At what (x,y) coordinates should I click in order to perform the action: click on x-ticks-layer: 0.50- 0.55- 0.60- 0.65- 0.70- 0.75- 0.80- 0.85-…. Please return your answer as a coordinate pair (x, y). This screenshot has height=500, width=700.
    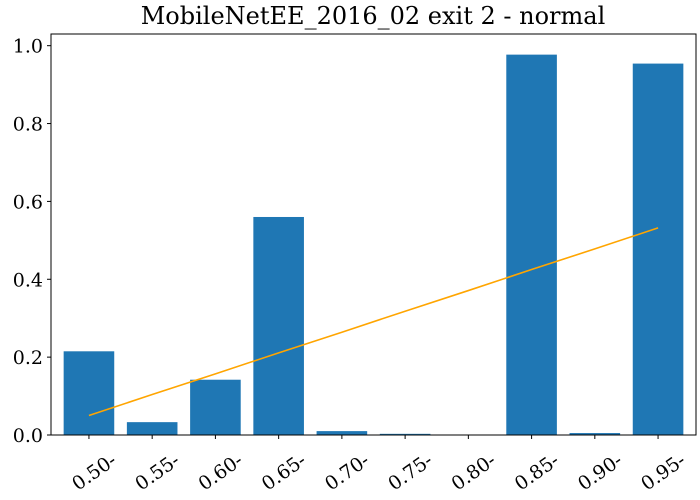
    Looking at the image, I should click on (379, 465).